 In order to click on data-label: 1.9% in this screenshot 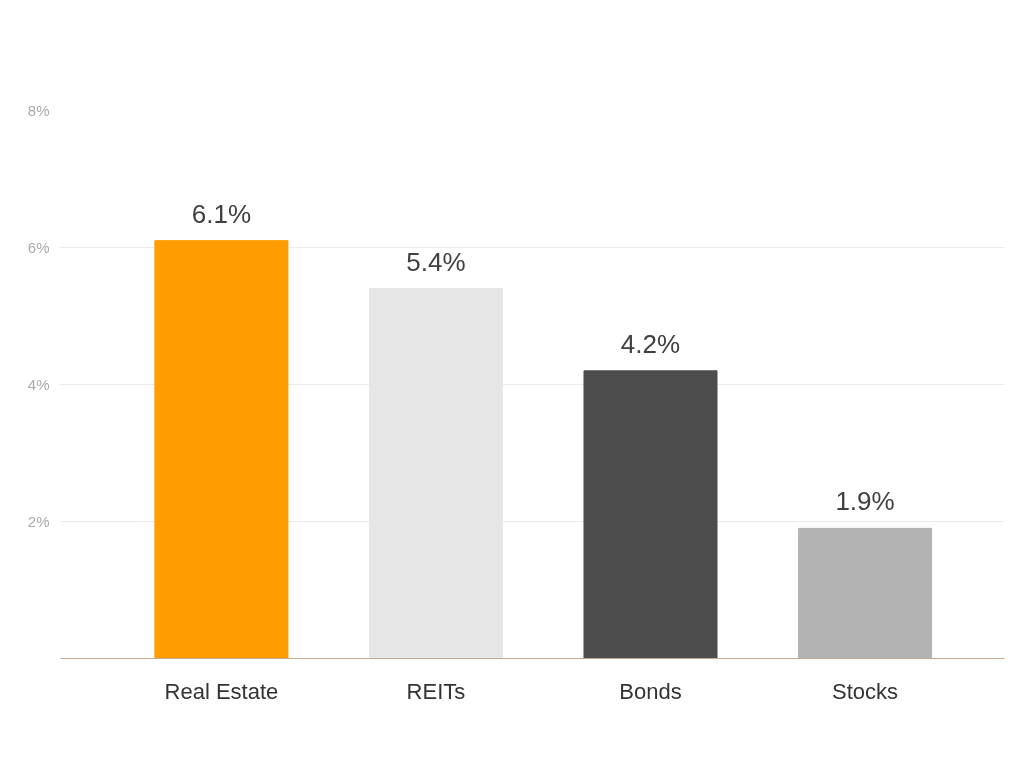, I will do `click(865, 501)`.